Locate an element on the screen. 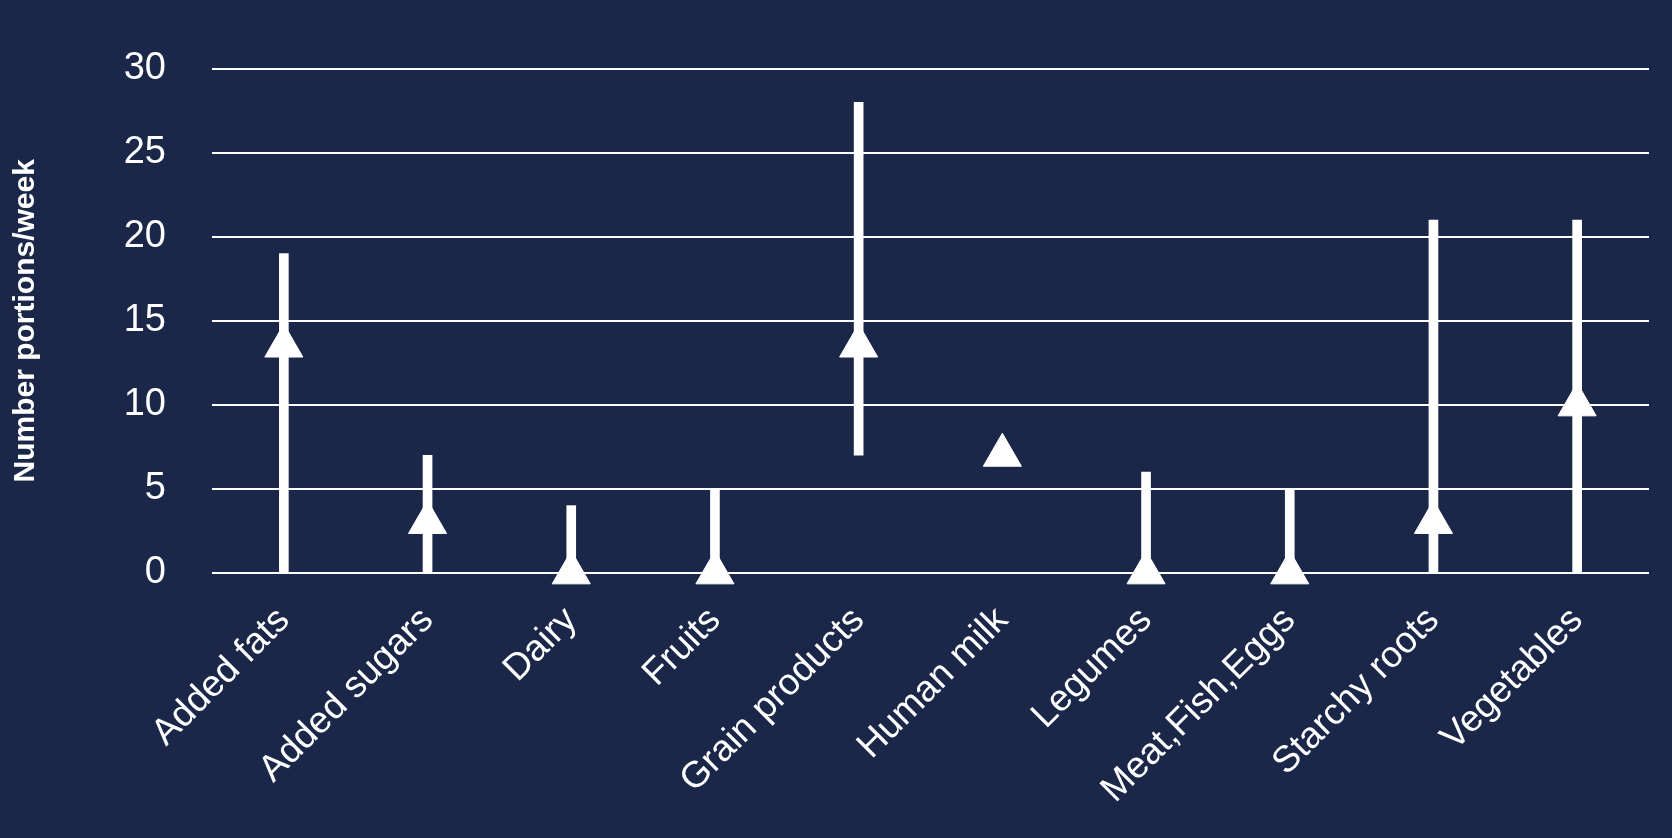  y-tick-label: 25 is located at coordinates (144, 150).